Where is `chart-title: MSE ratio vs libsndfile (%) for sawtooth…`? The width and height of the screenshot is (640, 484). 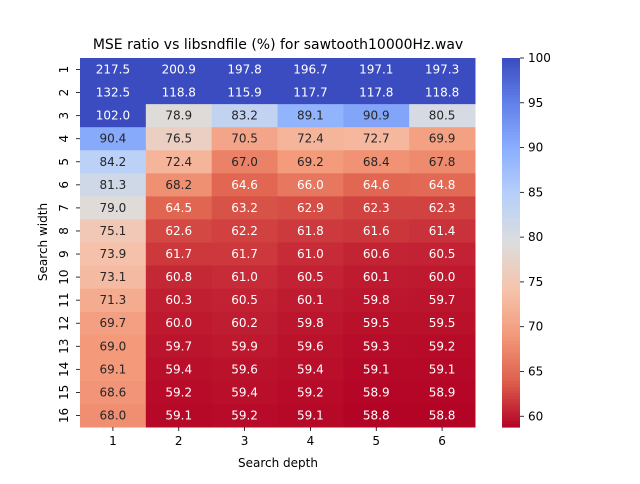
chart-title: MSE ratio vs libsndfile (%) for sawtooth… is located at coordinates (278, 45).